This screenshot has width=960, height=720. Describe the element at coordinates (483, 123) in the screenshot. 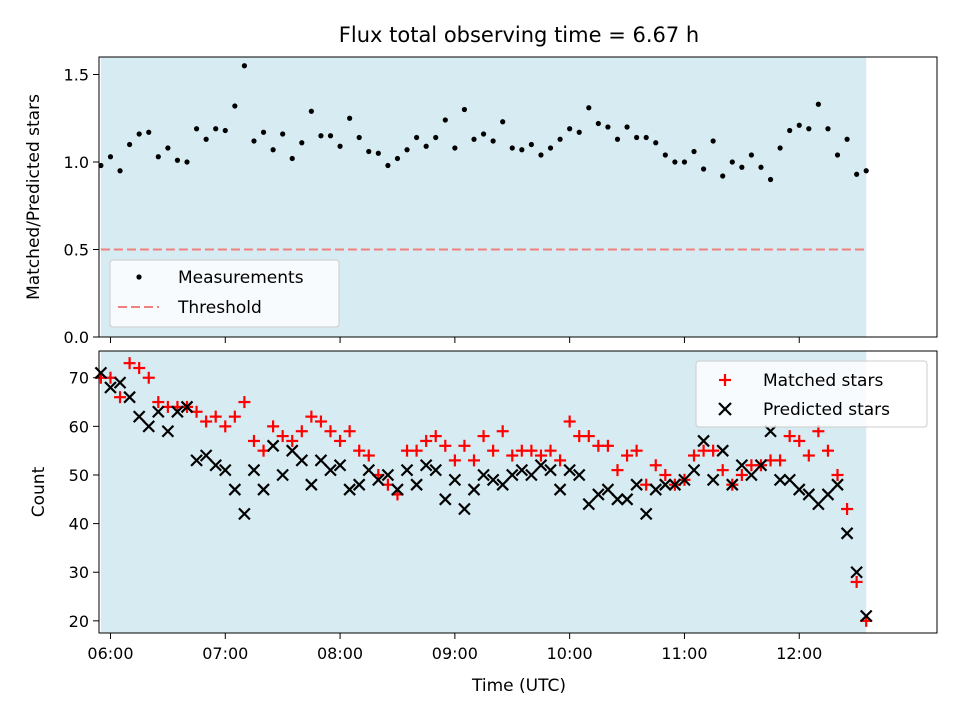

I see `measurement-points` at that location.